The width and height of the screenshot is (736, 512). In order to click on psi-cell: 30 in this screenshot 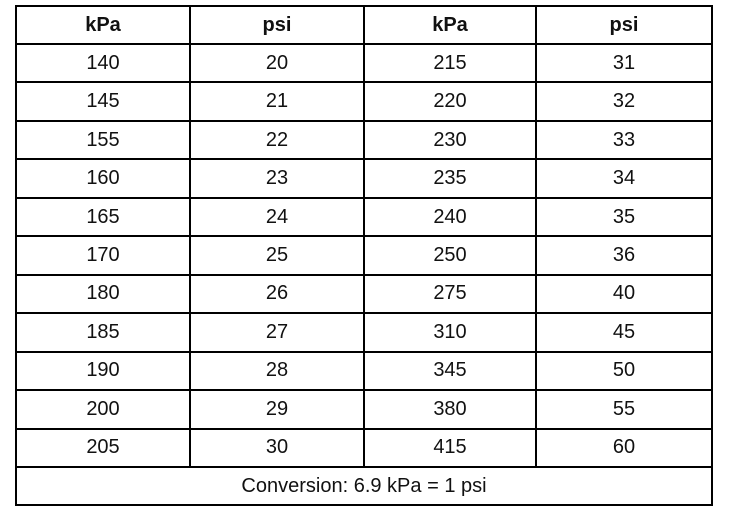, I will do `click(277, 448)`.